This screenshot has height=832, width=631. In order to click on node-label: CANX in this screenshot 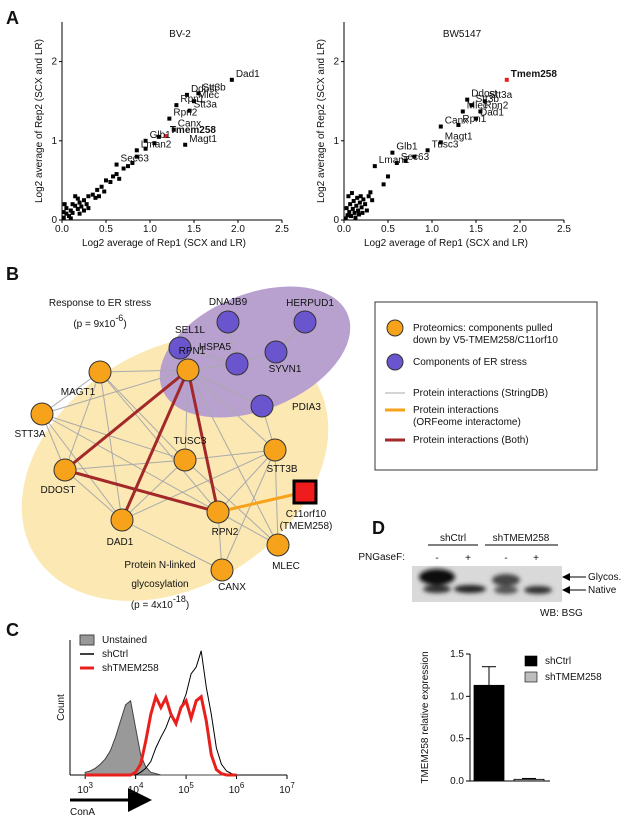, I will do `click(232, 587)`.